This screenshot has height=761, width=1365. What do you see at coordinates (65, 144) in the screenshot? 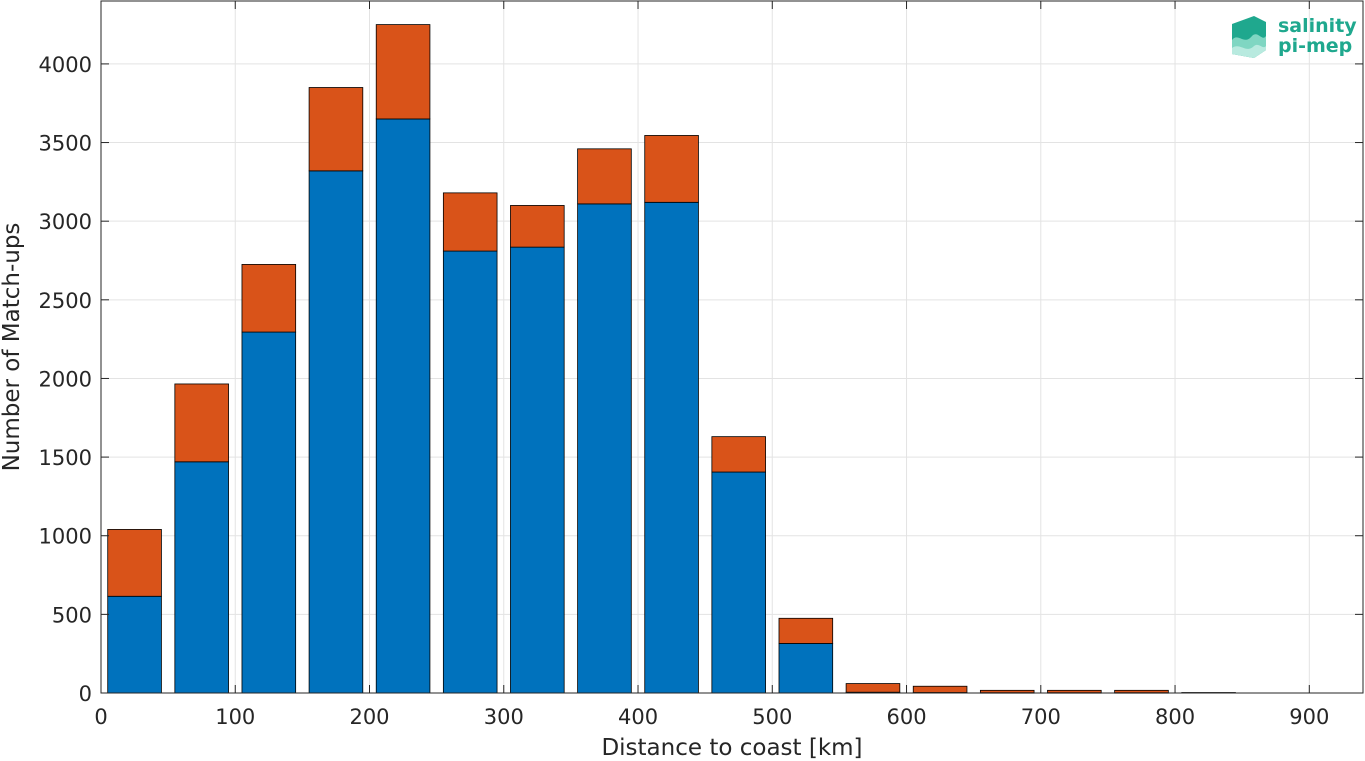
I see `y-tick-label: 3500` at bounding box center [65, 144].